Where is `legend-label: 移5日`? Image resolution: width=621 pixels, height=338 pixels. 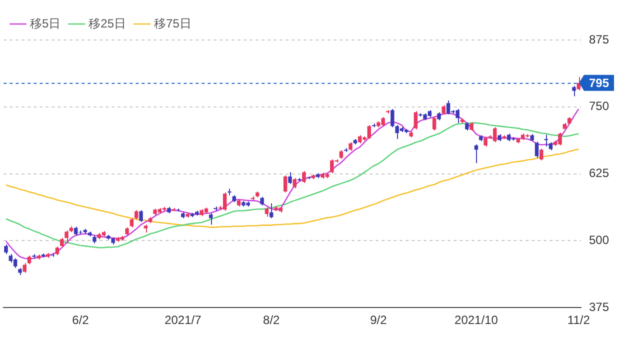
legend-label: 移5日 is located at coordinates (45, 23).